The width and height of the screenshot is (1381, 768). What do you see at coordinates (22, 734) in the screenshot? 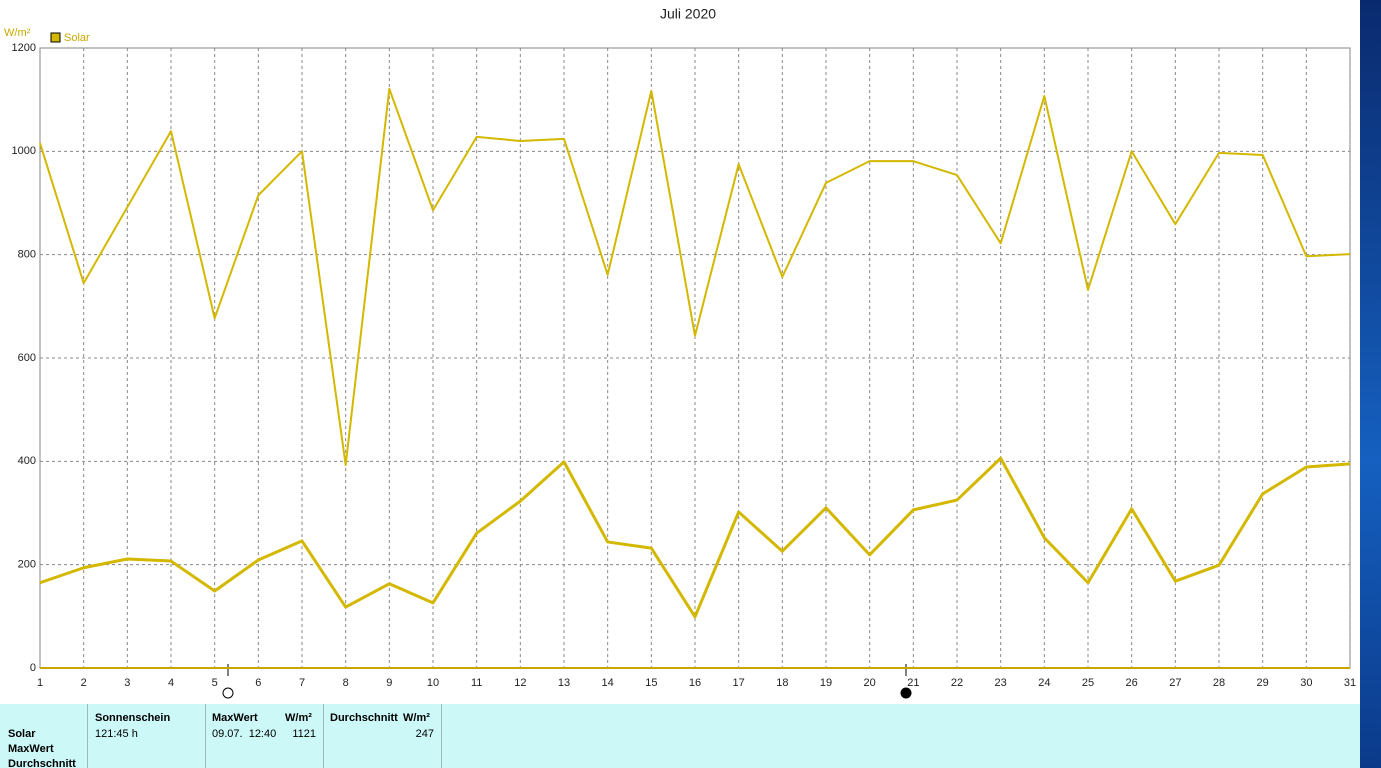
I see `row-label: Solar` at bounding box center [22, 734].